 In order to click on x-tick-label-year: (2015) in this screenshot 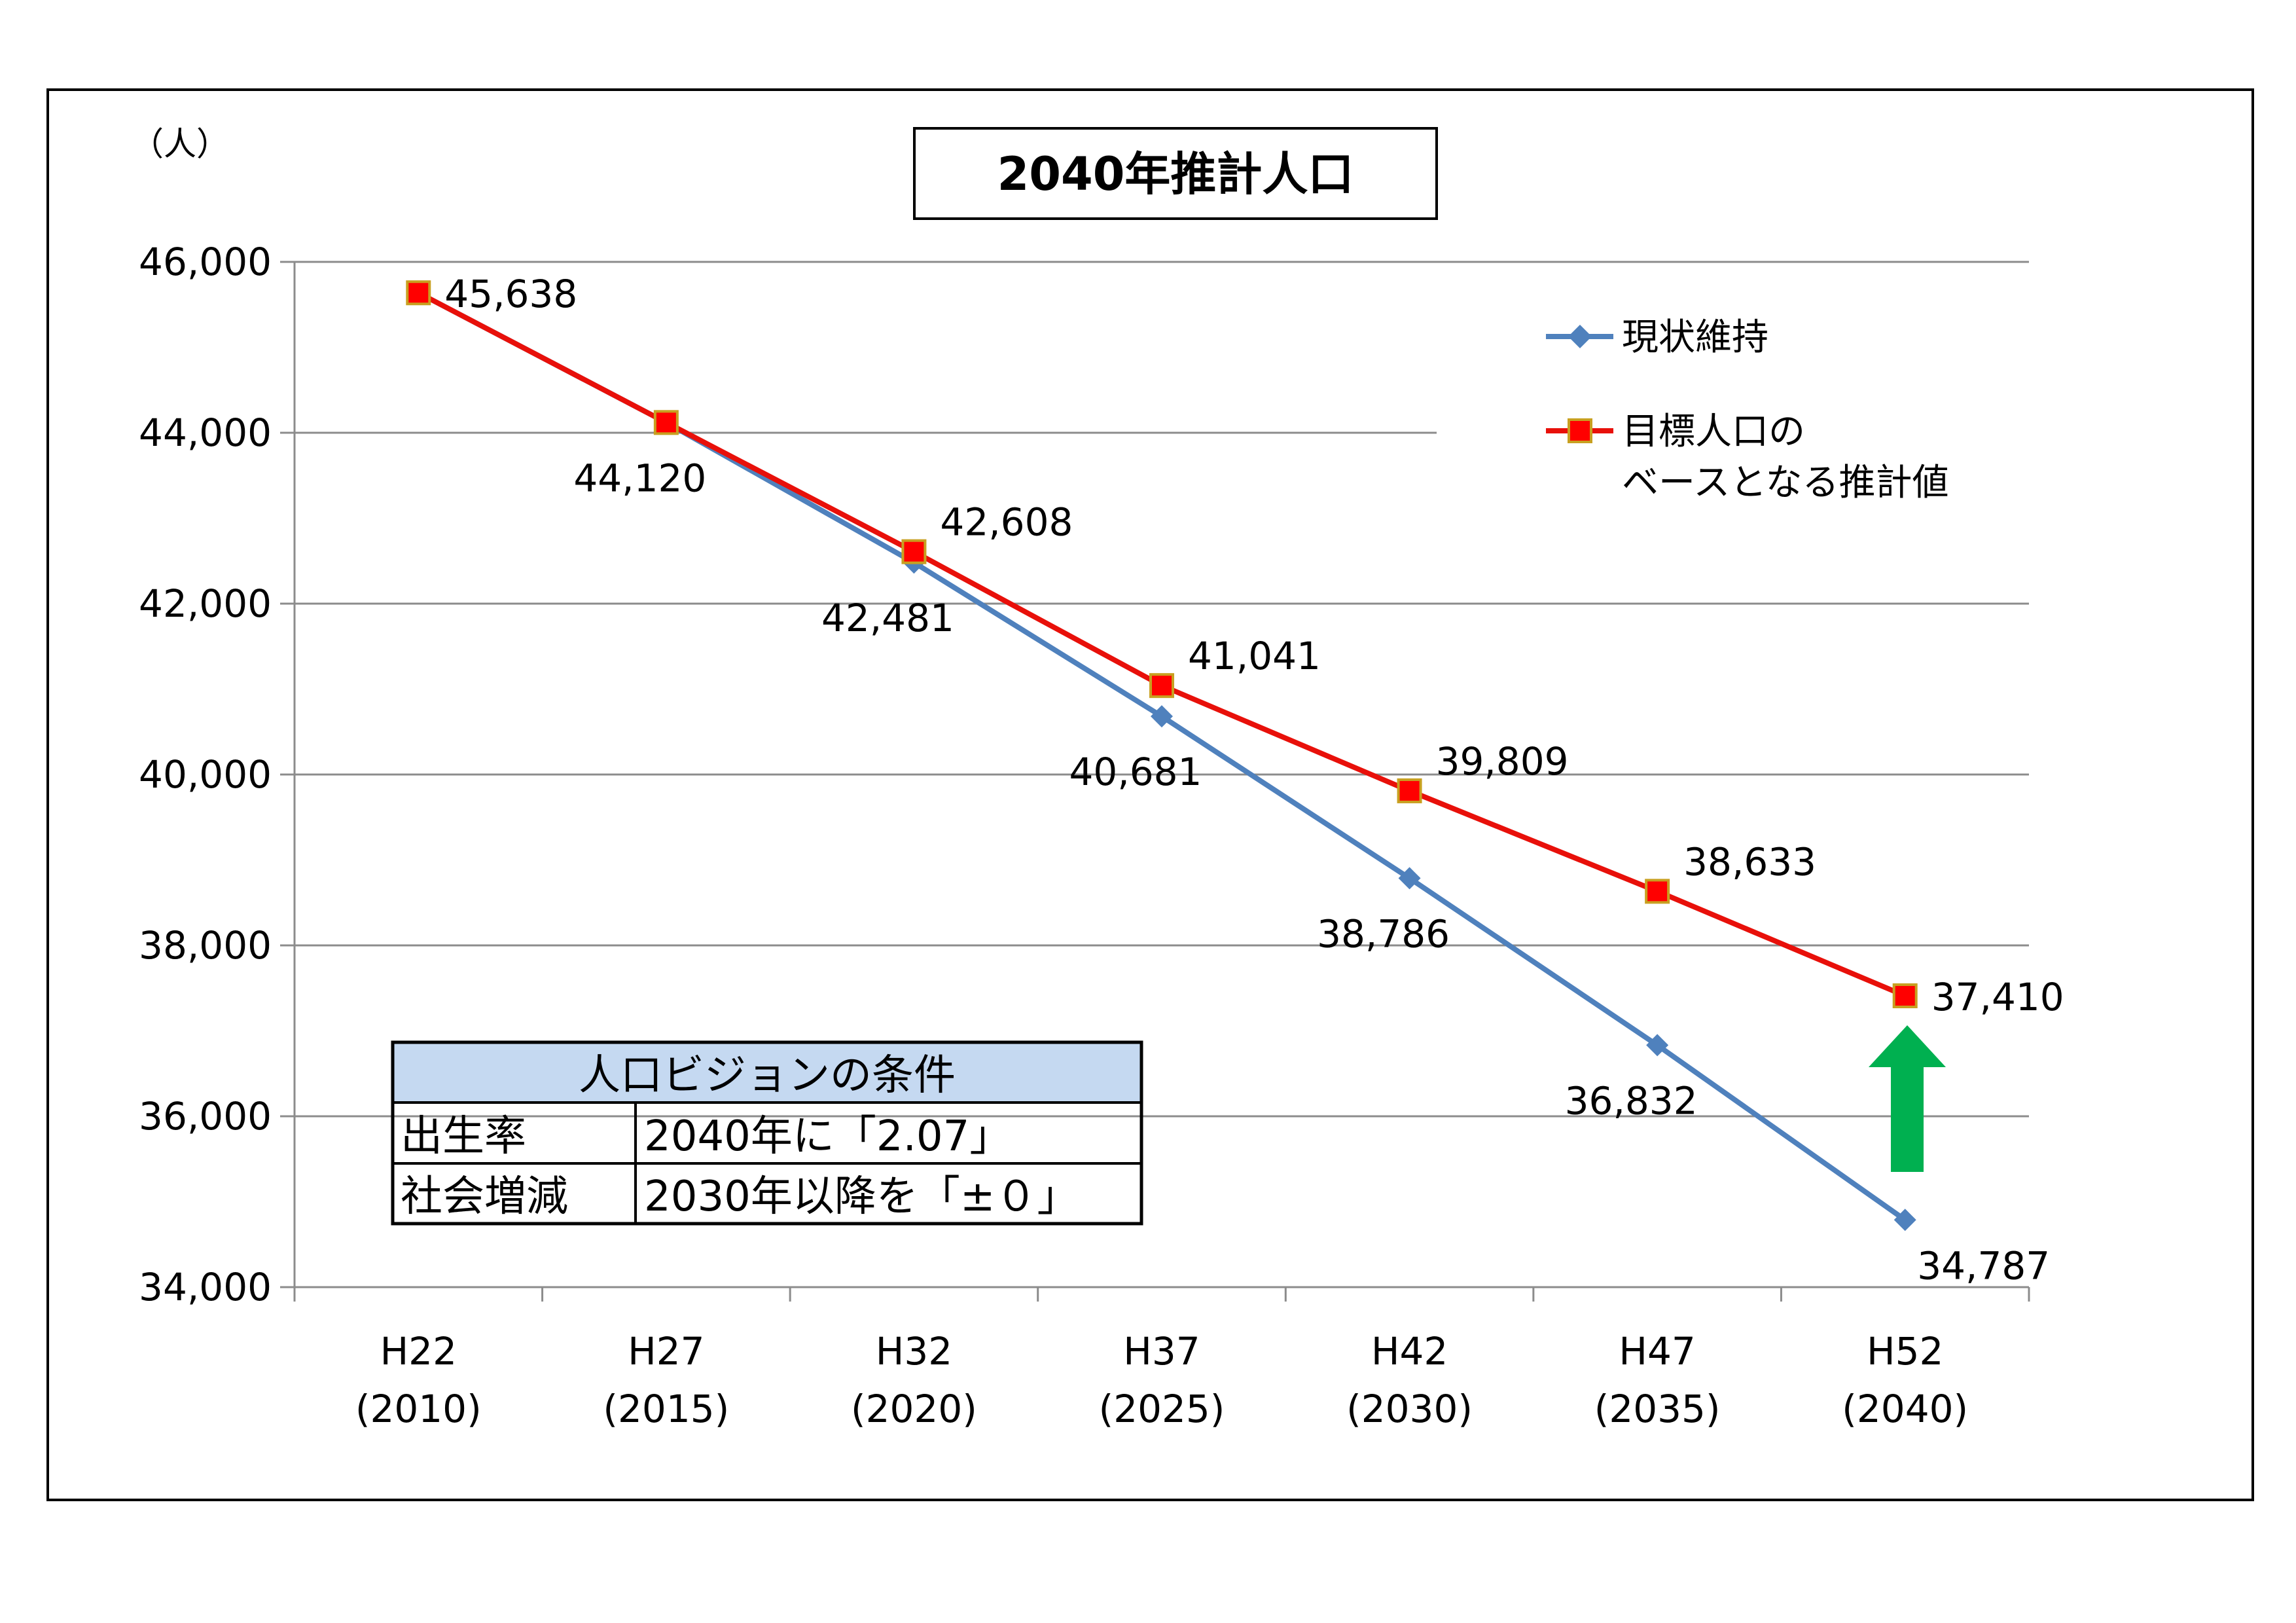, I will do `click(666, 1409)`.